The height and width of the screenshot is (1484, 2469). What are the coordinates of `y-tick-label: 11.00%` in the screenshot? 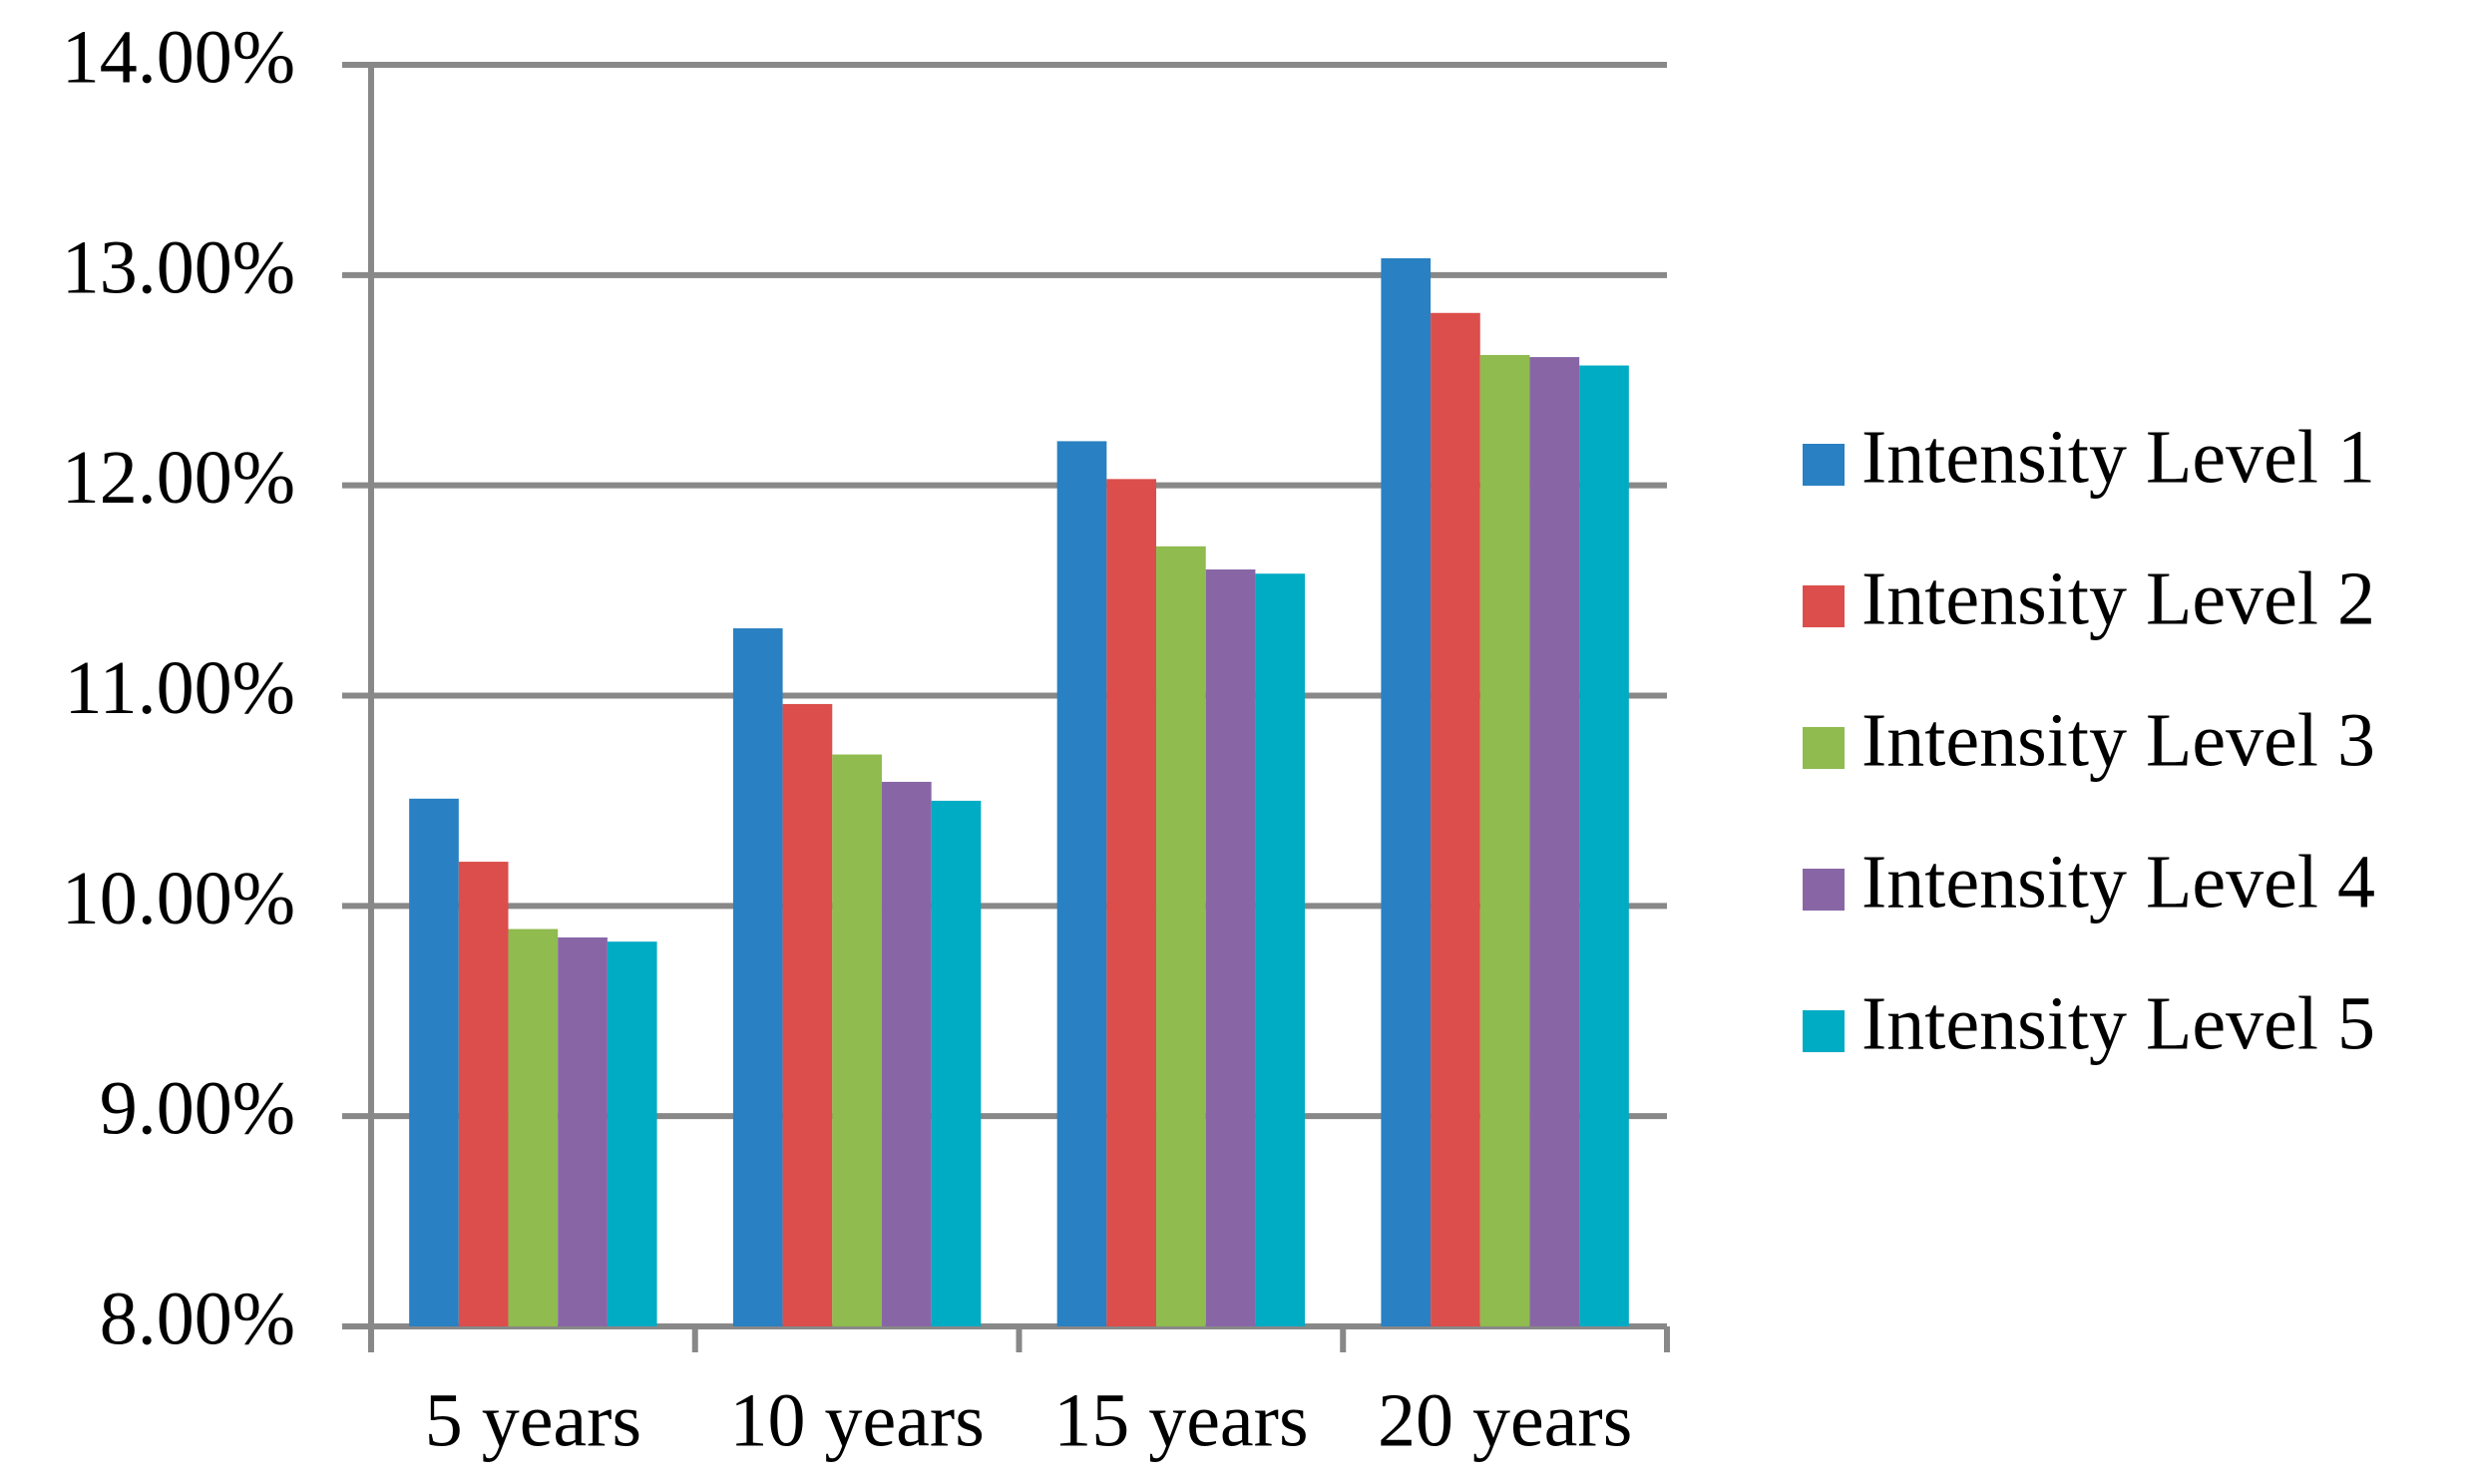 It's located at (180, 688).